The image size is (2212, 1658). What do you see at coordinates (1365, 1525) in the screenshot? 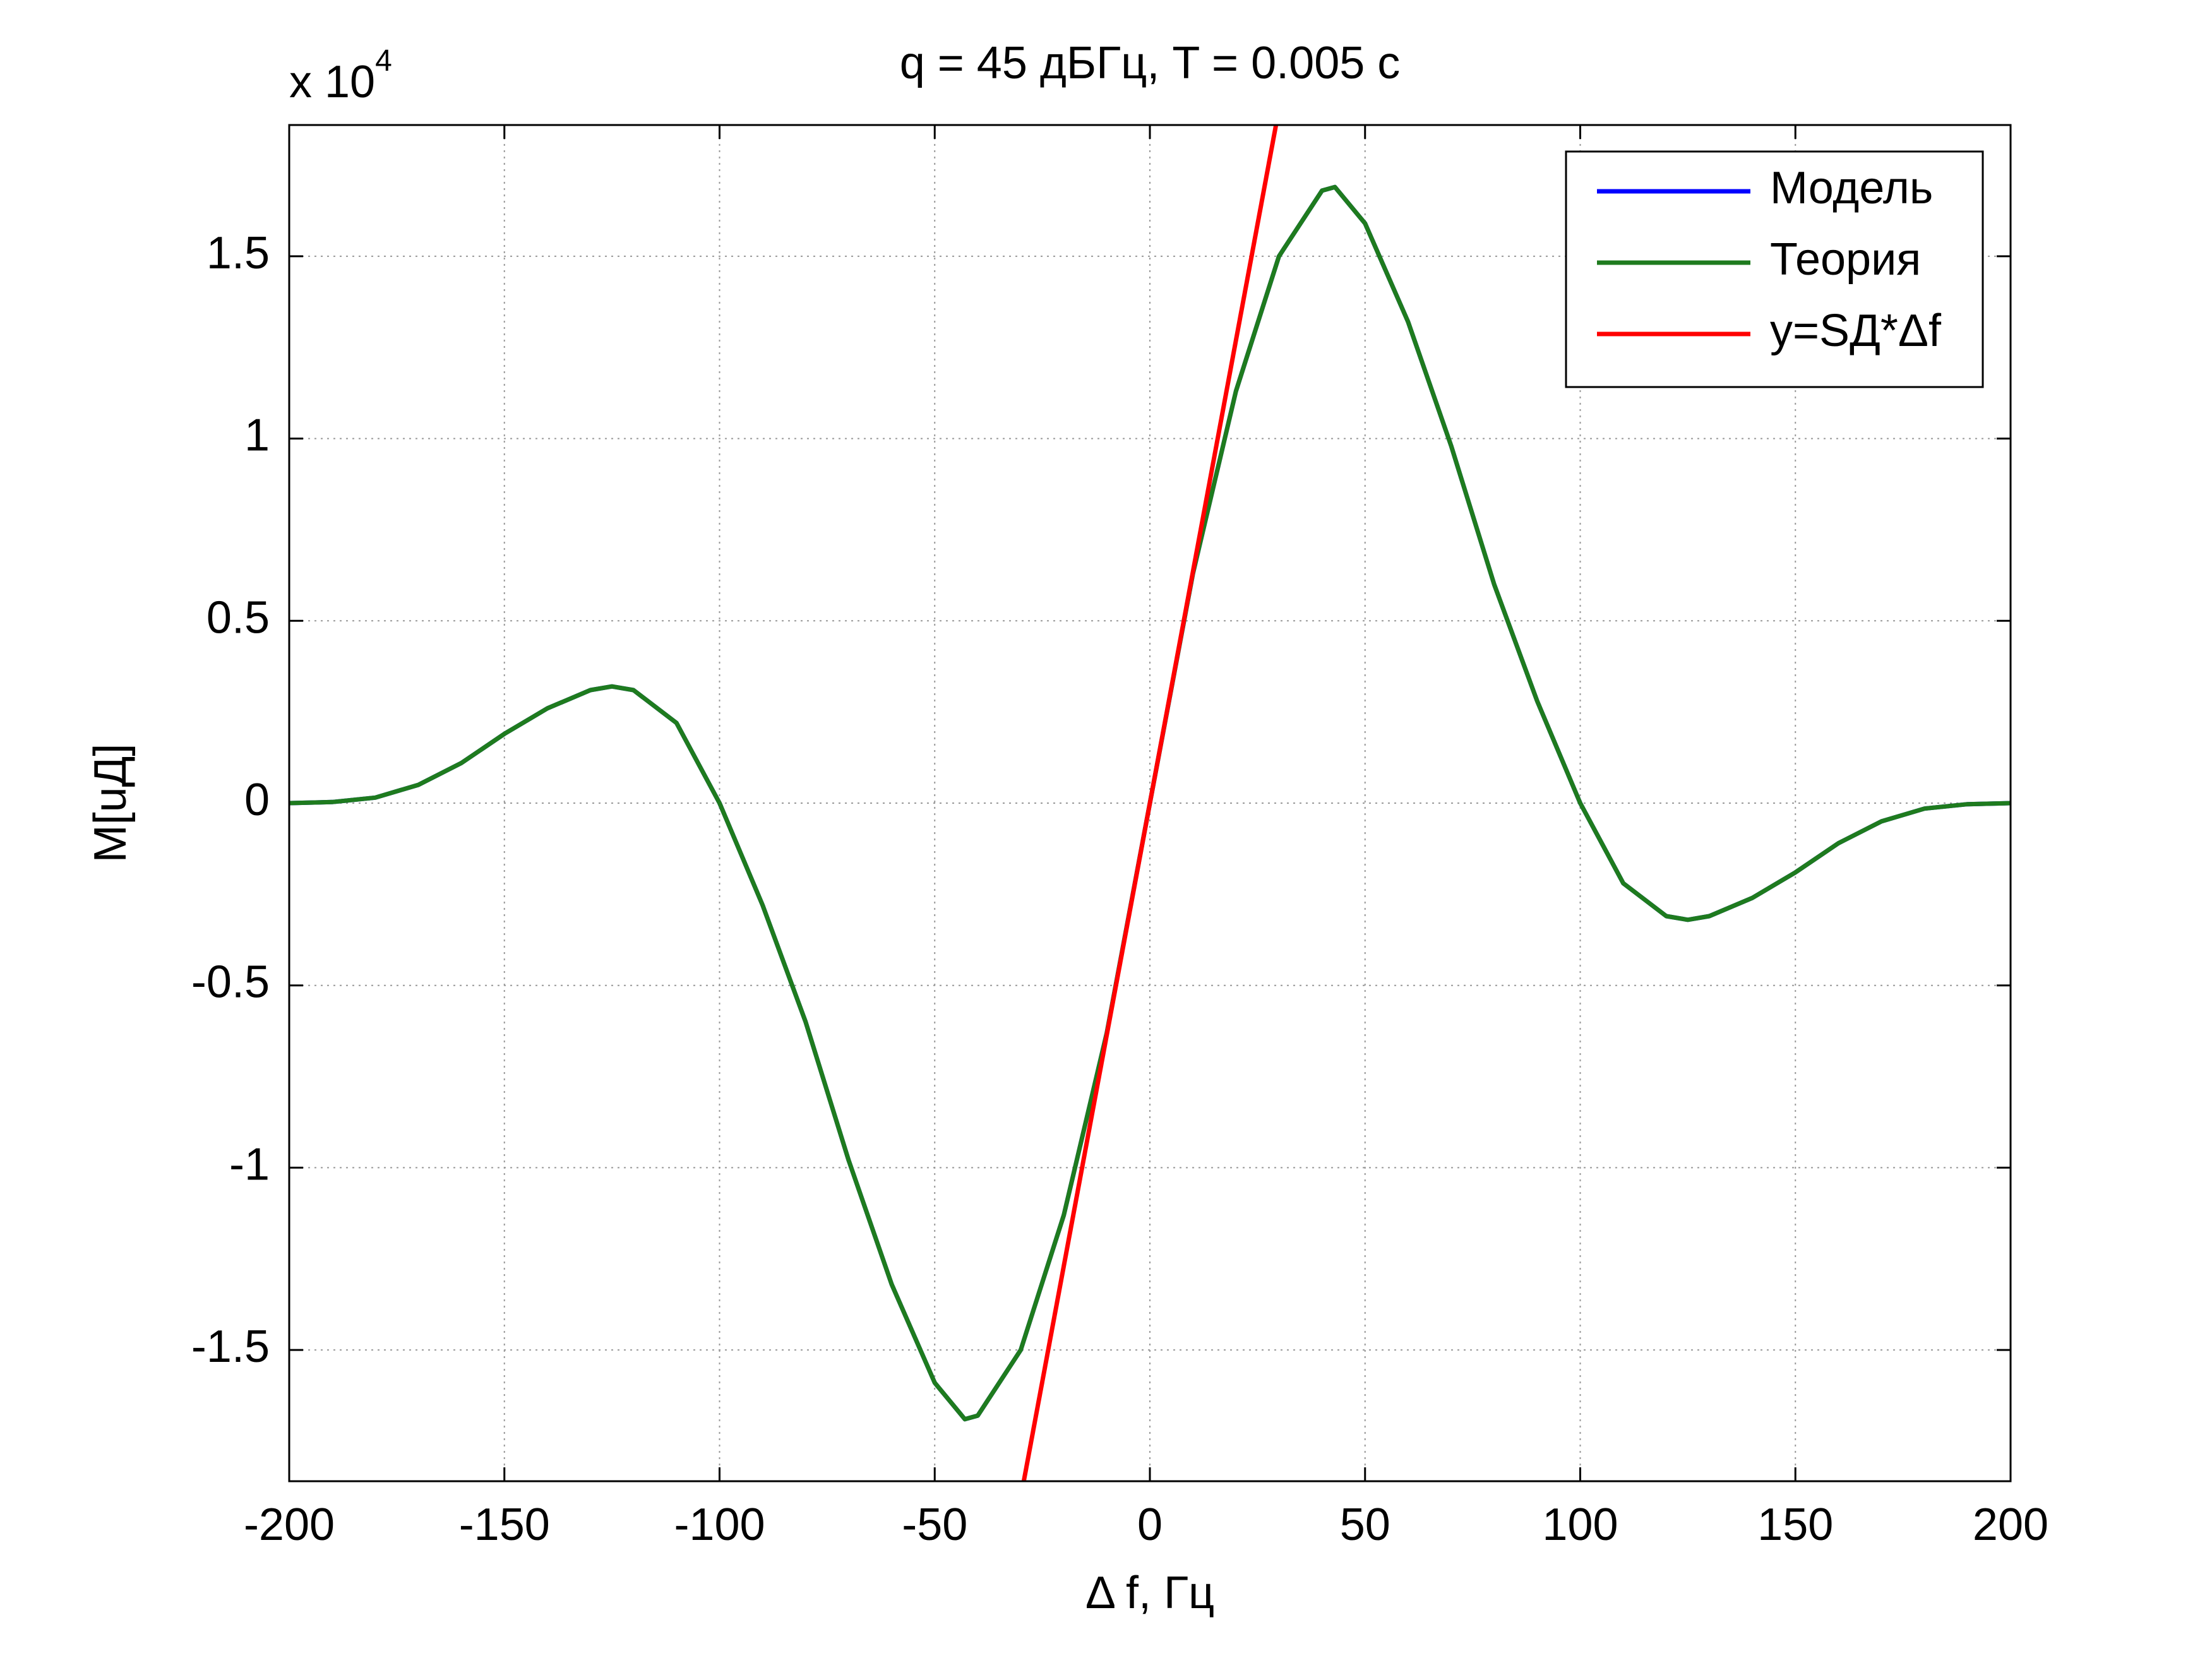
I see `x-tick-label: 50` at bounding box center [1365, 1525].